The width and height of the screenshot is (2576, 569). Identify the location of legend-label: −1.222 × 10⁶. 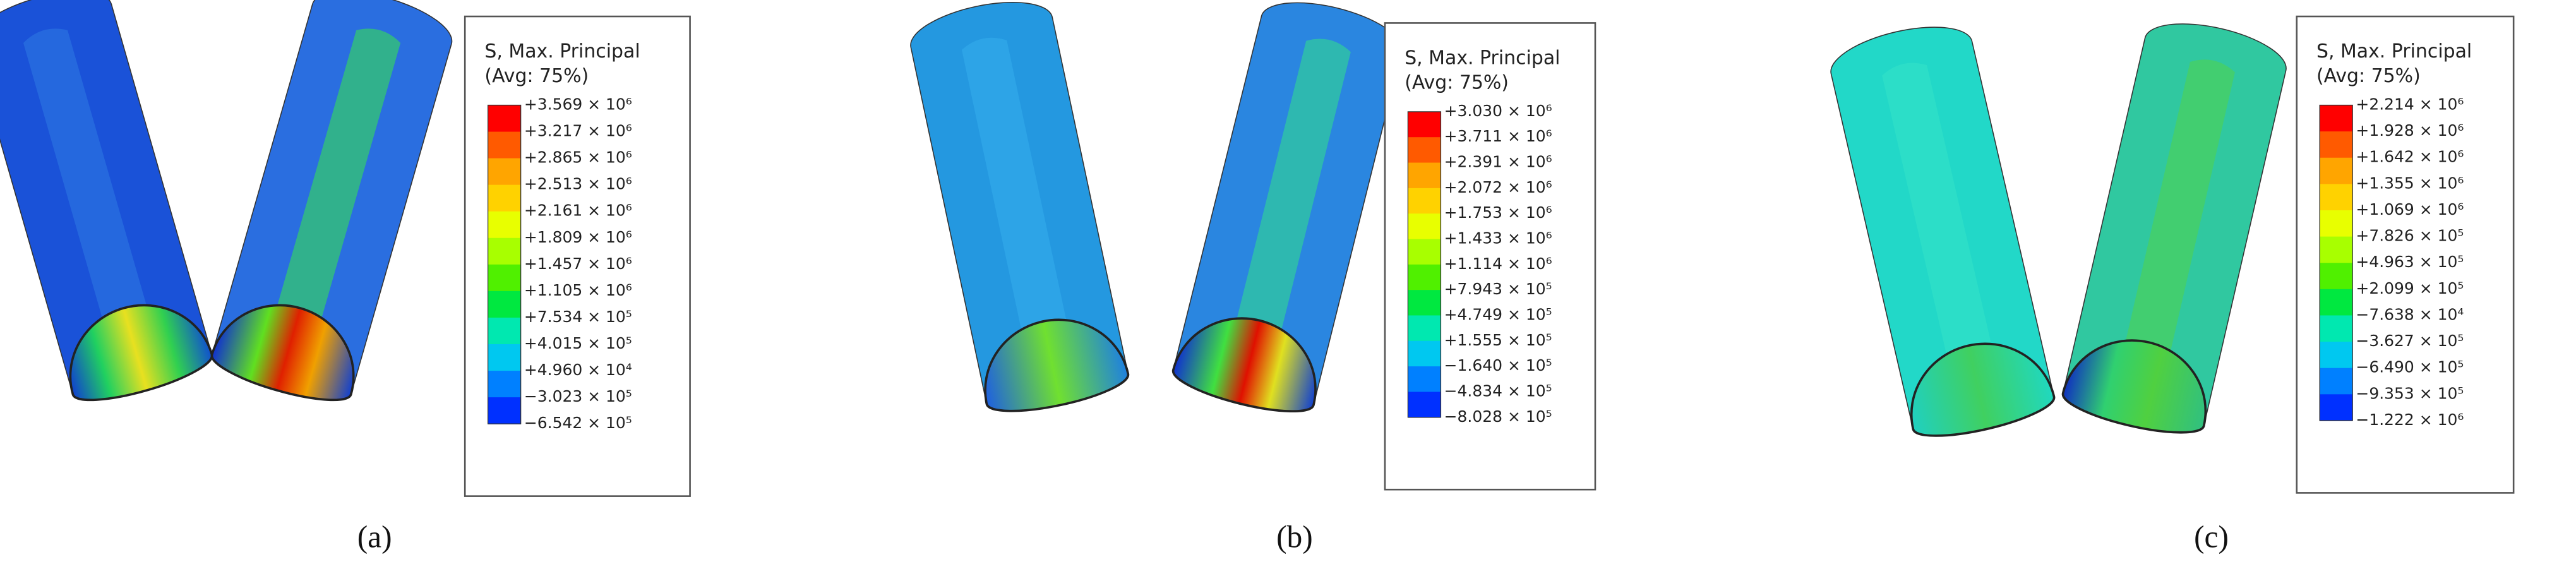
(2410, 419).